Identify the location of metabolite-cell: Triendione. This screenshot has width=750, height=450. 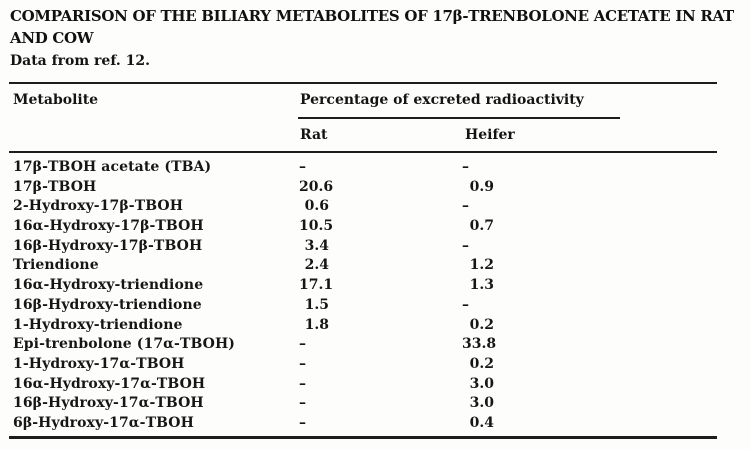
(56, 265).